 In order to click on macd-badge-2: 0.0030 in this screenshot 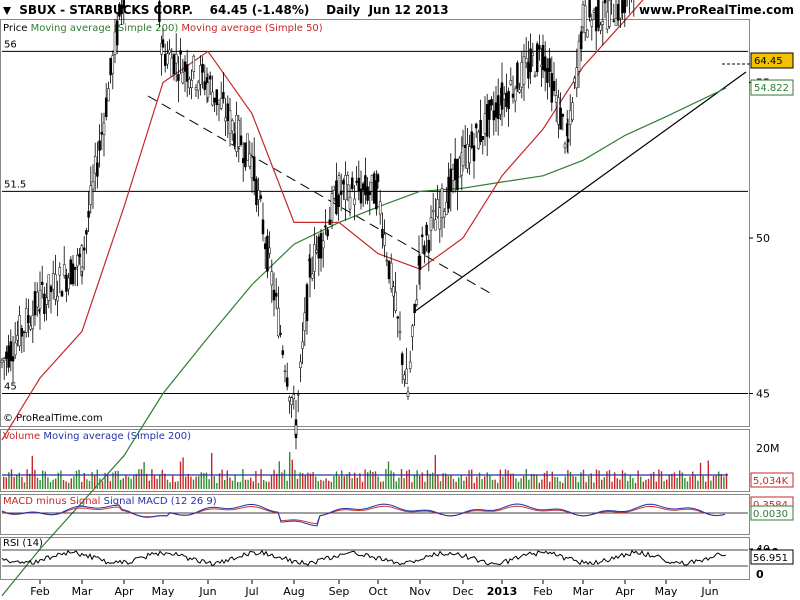, I will do `click(770, 514)`.